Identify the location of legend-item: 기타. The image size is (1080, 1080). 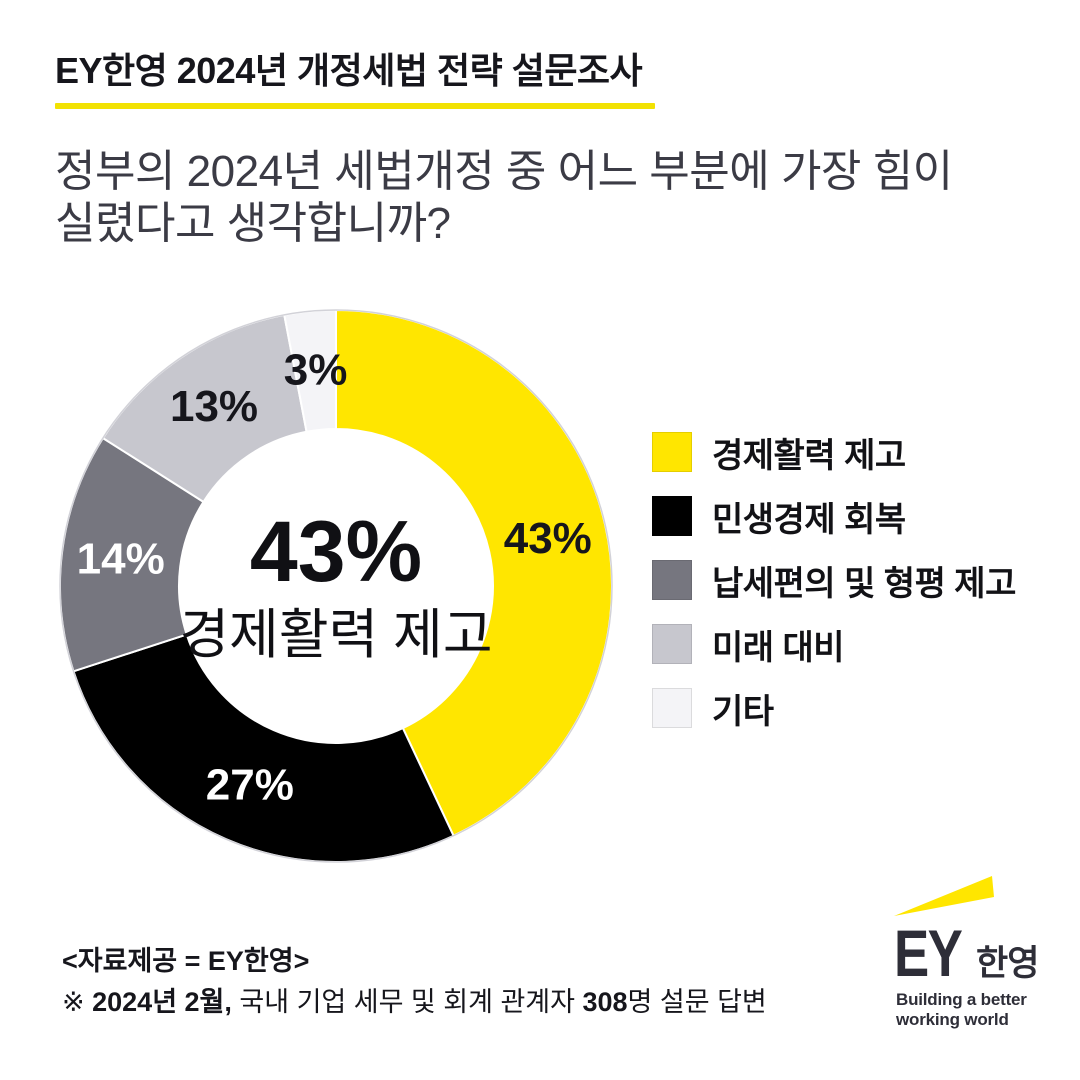
(834, 709).